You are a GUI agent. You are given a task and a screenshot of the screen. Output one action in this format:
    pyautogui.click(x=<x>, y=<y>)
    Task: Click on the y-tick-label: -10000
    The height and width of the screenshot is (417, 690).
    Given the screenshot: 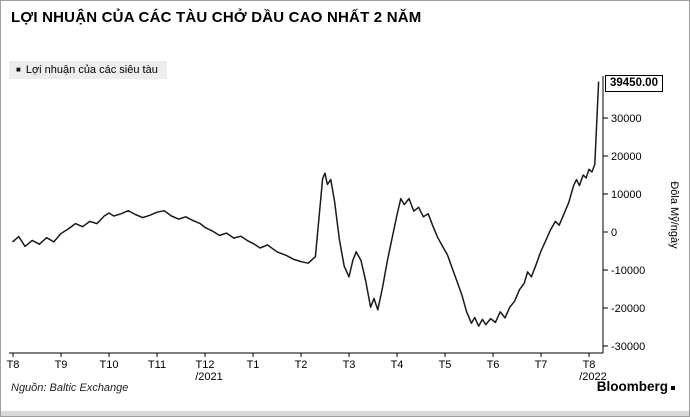 What is the action you would take?
    pyautogui.click(x=628, y=271)
    